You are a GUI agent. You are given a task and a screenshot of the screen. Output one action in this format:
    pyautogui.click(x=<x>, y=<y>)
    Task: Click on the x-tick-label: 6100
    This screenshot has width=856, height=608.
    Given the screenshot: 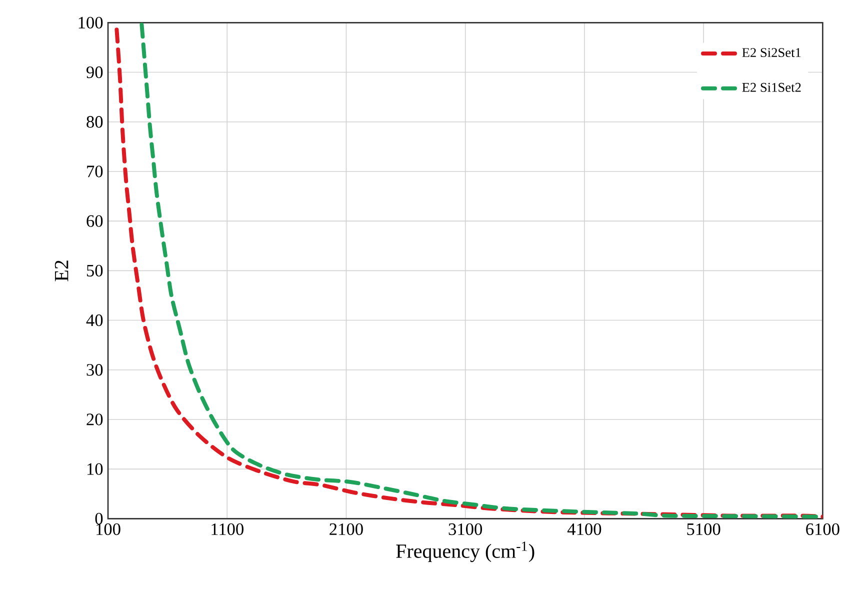 What is the action you would take?
    pyautogui.click(x=823, y=529)
    